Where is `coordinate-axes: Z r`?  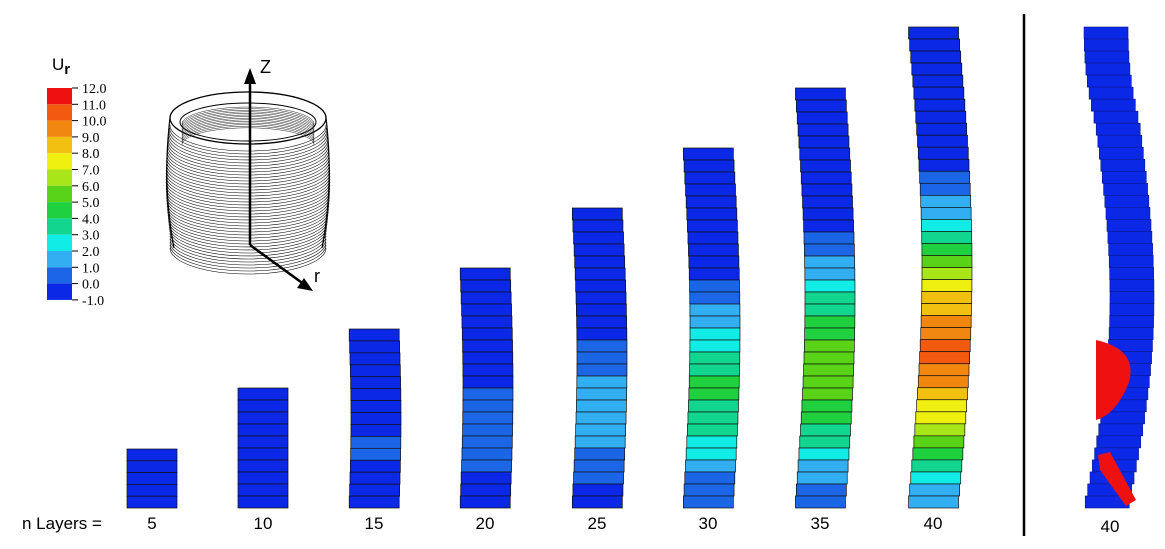 coordinate-axes: Z r is located at coordinates (282, 174).